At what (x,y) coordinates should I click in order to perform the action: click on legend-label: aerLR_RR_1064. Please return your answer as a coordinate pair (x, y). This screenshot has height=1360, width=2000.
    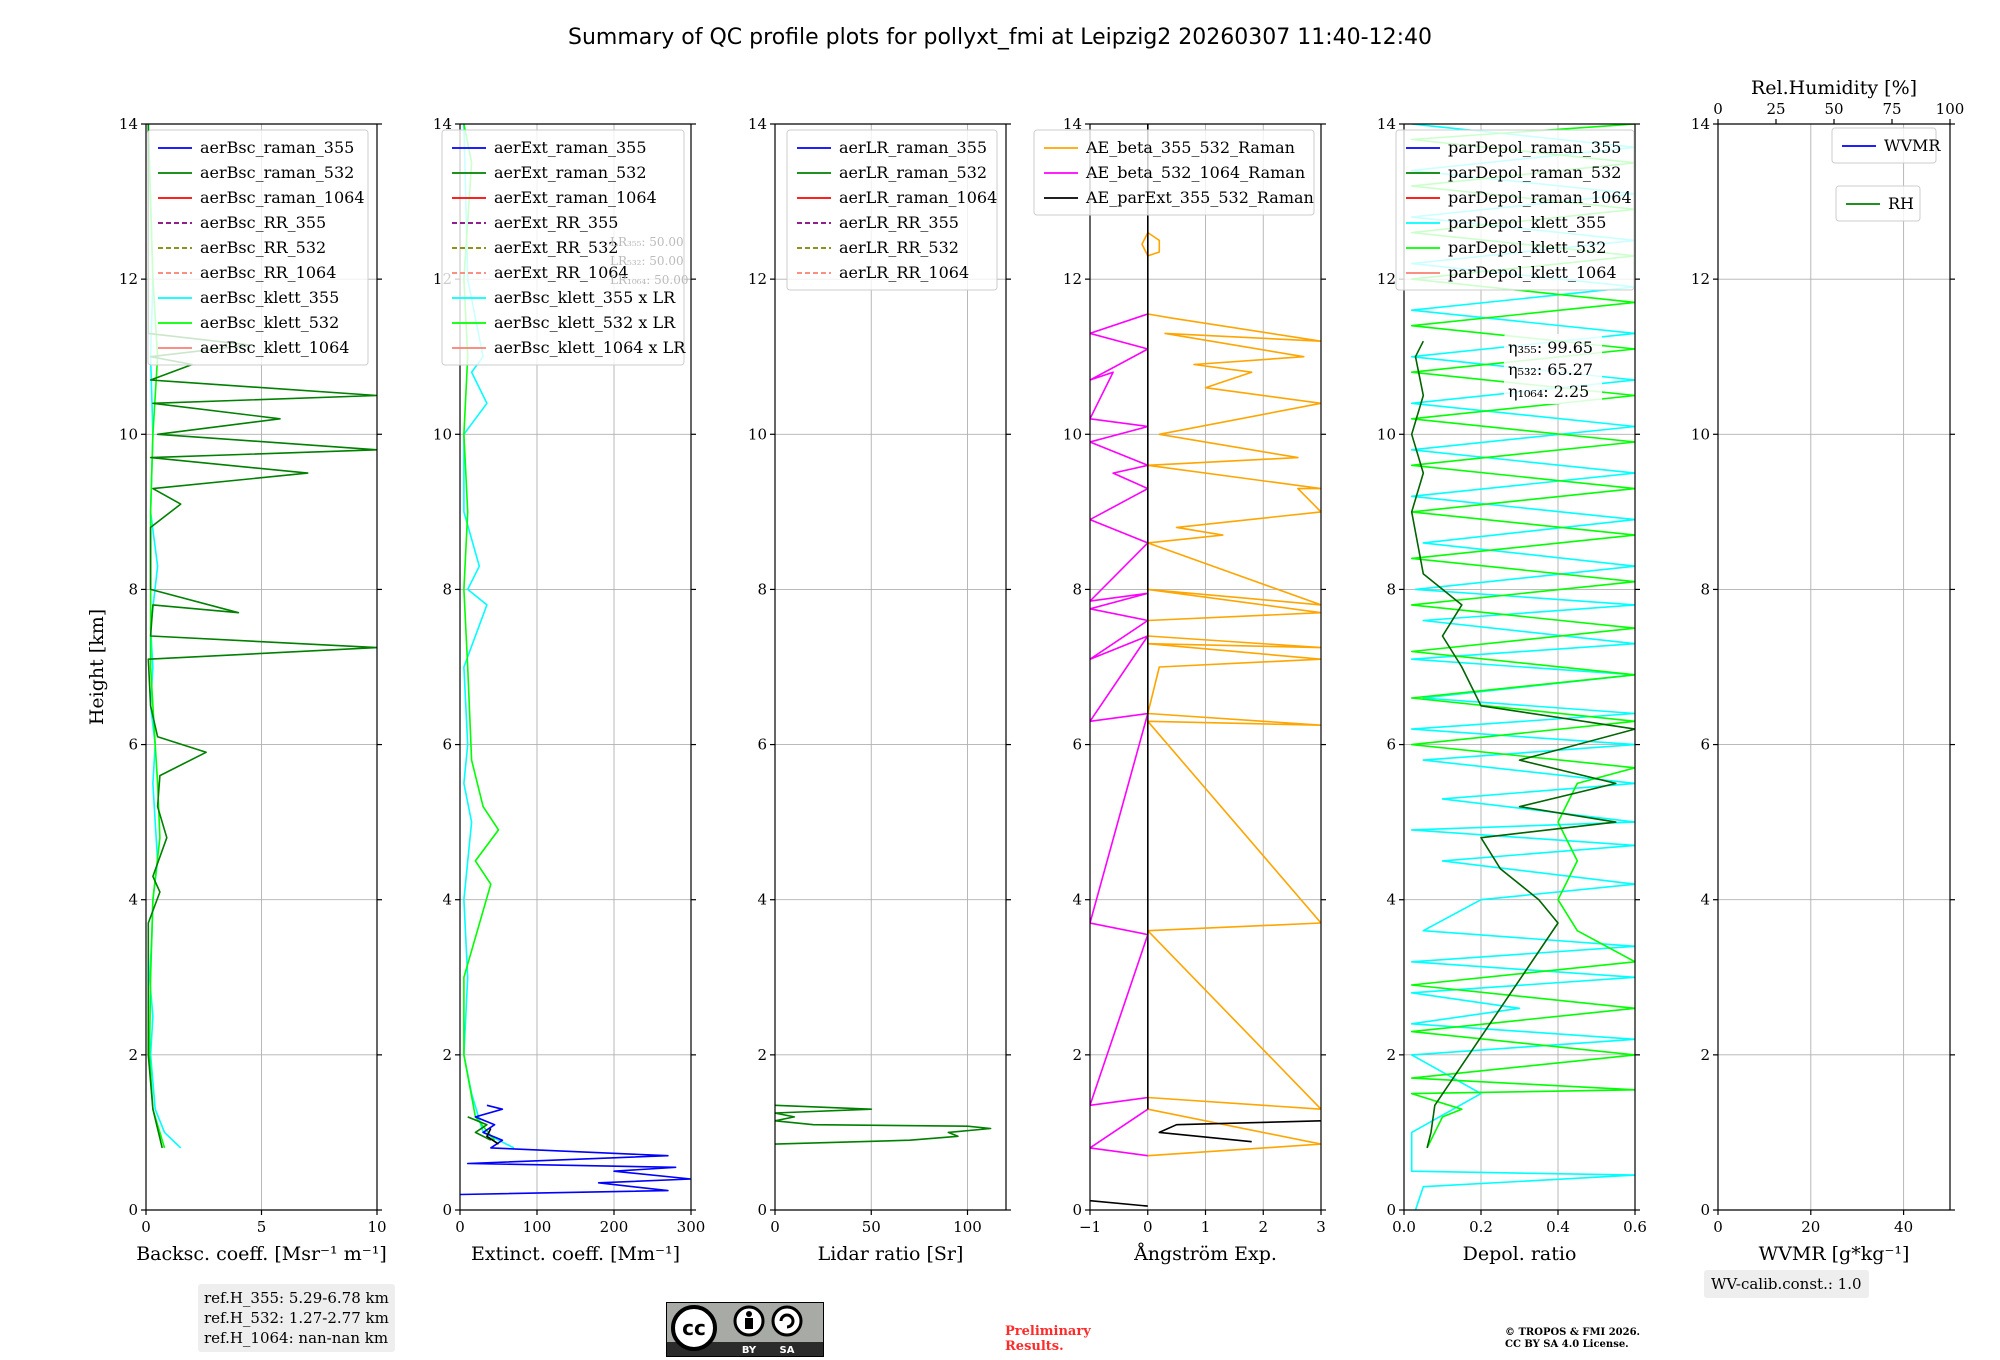
    Looking at the image, I should click on (904, 272).